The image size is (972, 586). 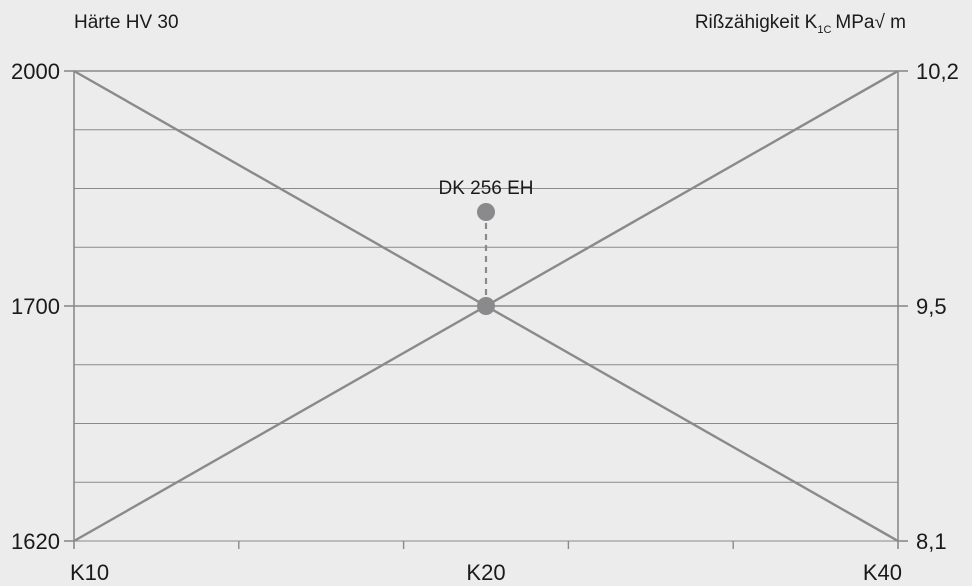 What do you see at coordinates (882, 572) in the screenshot?
I see `x-tick-label: K40` at bounding box center [882, 572].